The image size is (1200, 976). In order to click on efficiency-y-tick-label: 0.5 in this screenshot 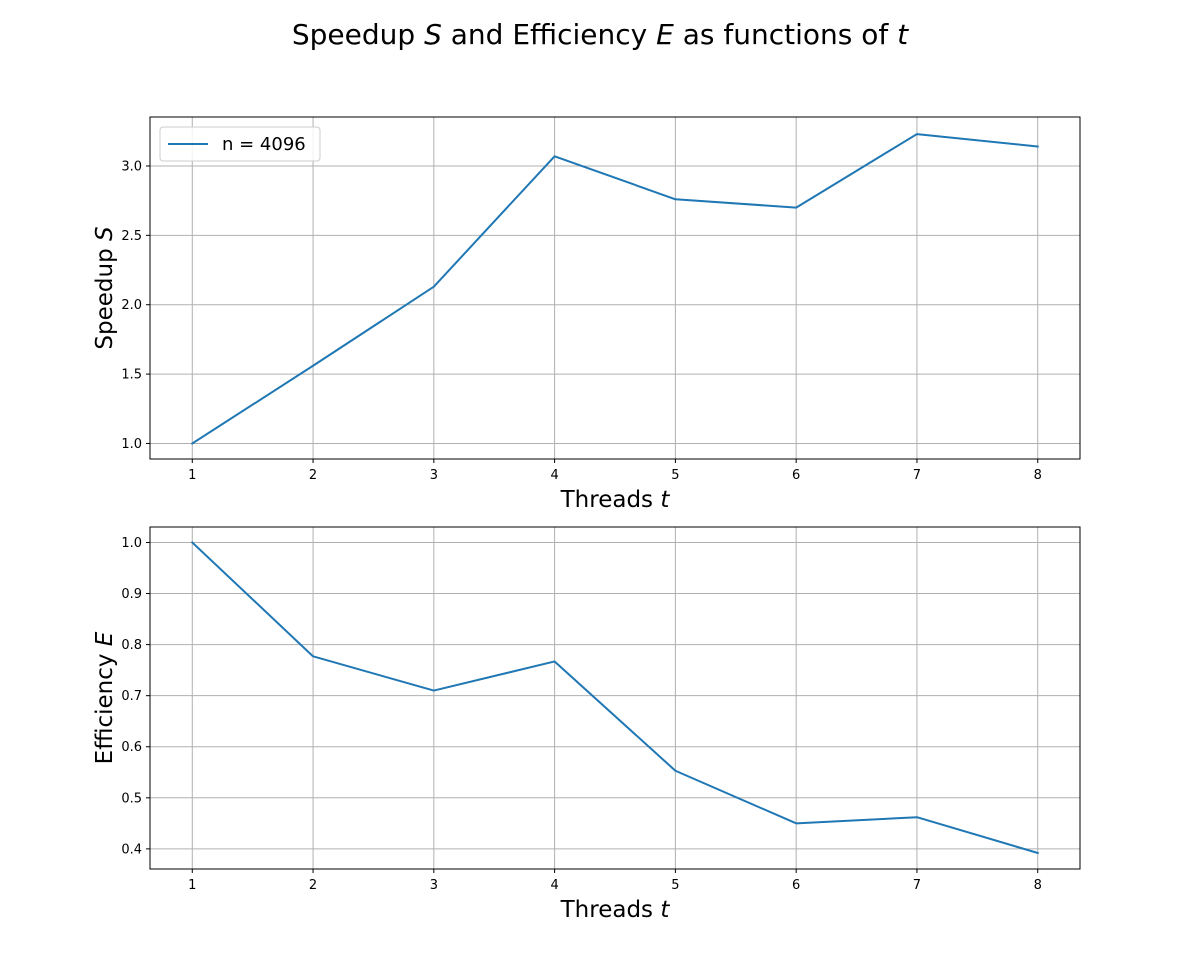, I will do `click(131, 798)`.